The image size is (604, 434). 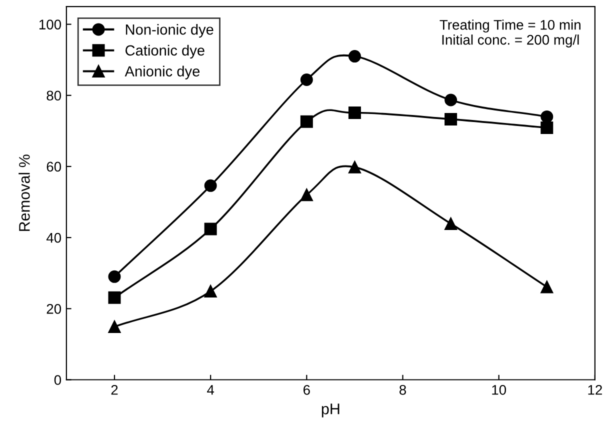 What do you see at coordinates (50, 25) in the screenshot?
I see `y-tick-label: 100` at bounding box center [50, 25].